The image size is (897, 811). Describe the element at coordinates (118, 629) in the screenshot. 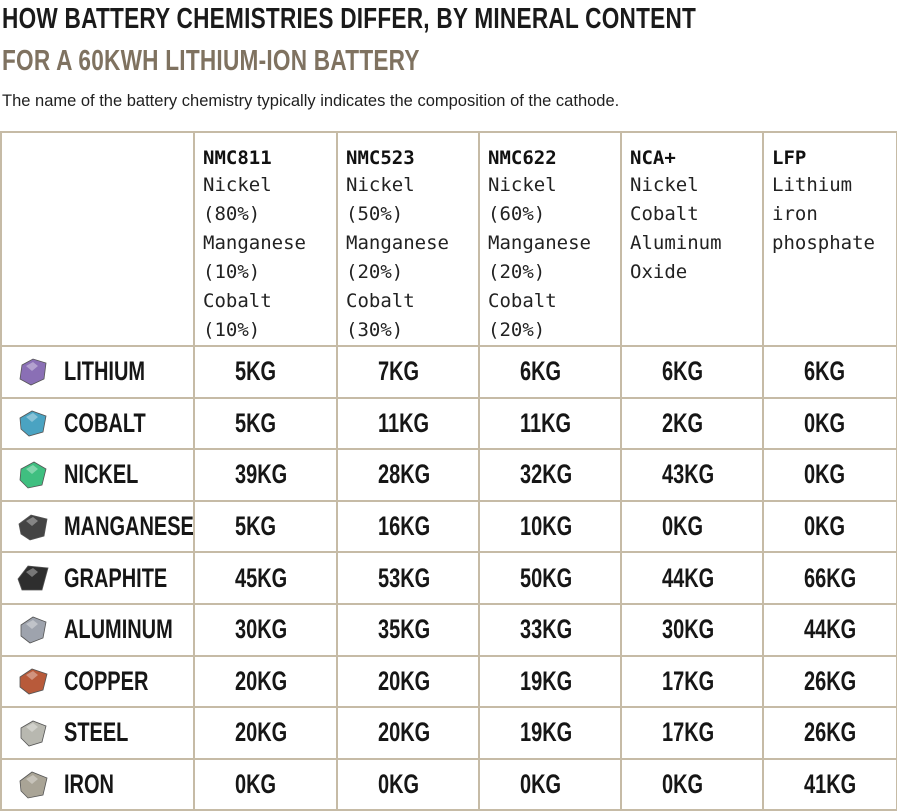

I see `mineral-name: ALUMINUM` at that location.